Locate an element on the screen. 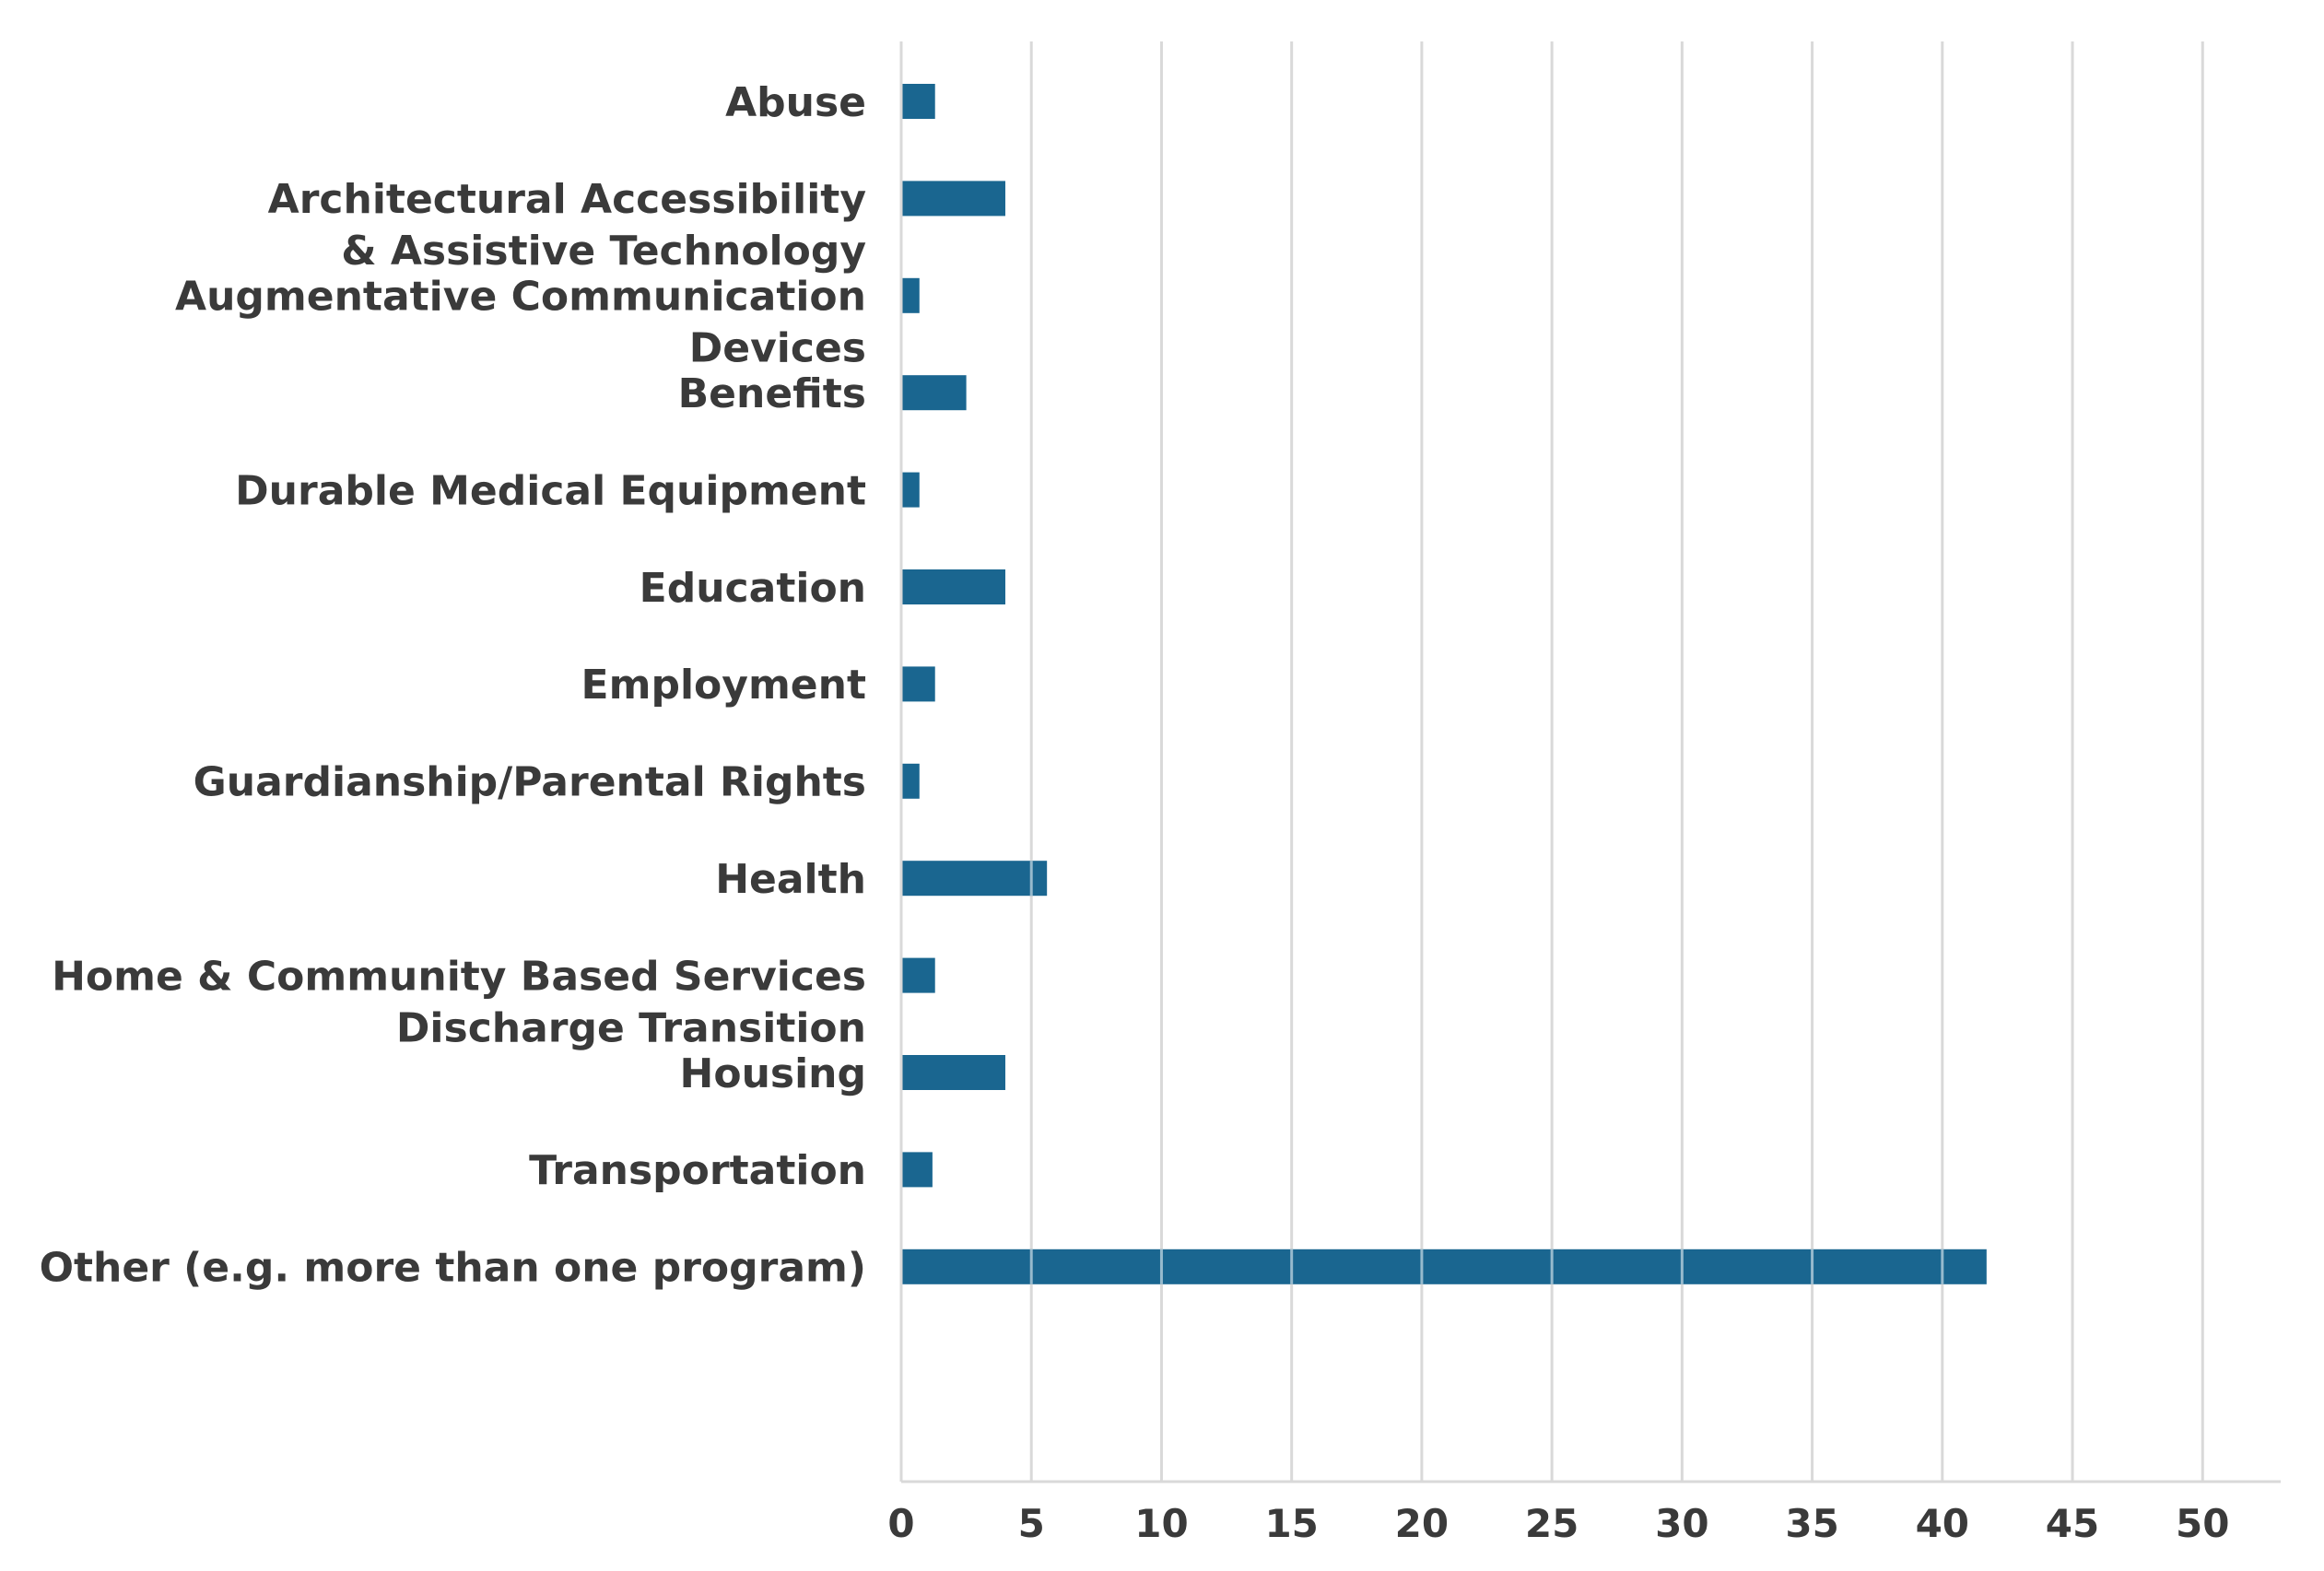 The height and width of the screenshot is (1571, 2324). category-label-12: Other (e.g. more than one program) is located at coordinates (453, 1268).